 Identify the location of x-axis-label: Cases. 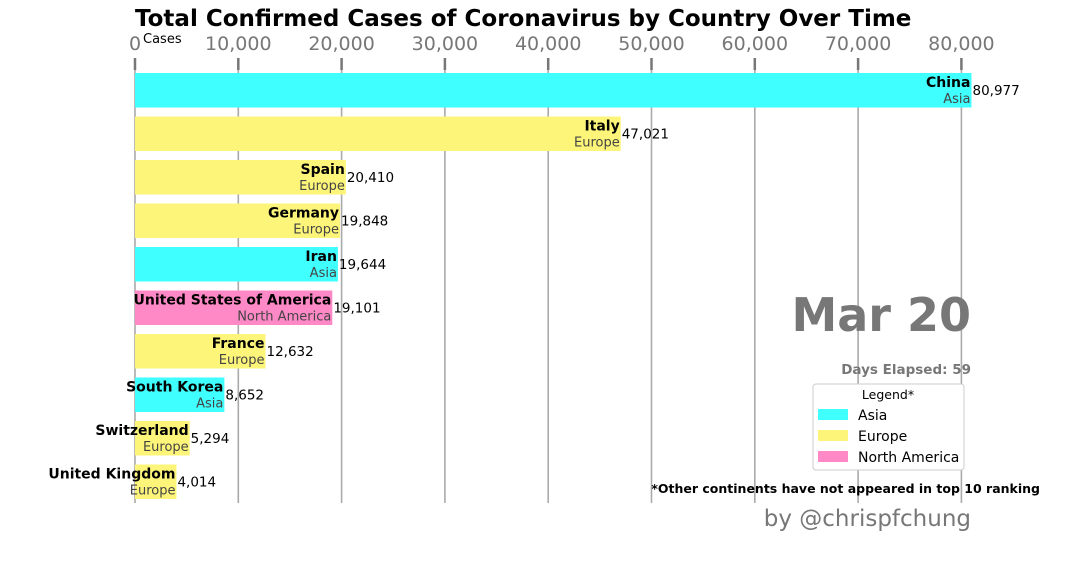
(162, 39).